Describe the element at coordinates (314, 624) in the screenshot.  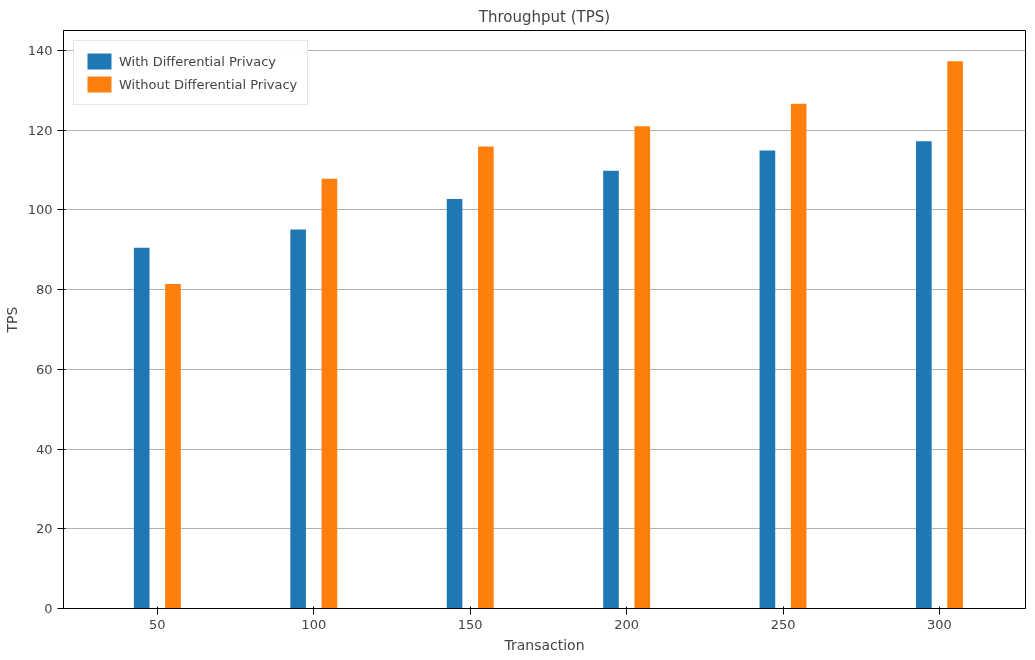
I see `x-tick-label: 100` at that location.